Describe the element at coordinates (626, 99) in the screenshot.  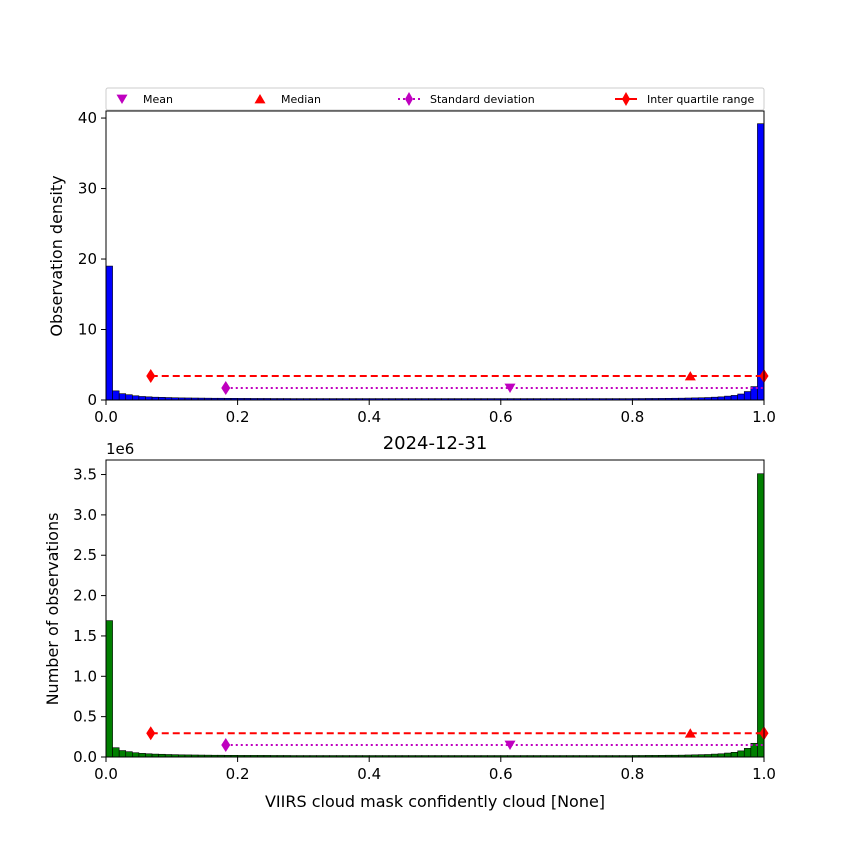
I see `legend-iqr-marker` at that location.